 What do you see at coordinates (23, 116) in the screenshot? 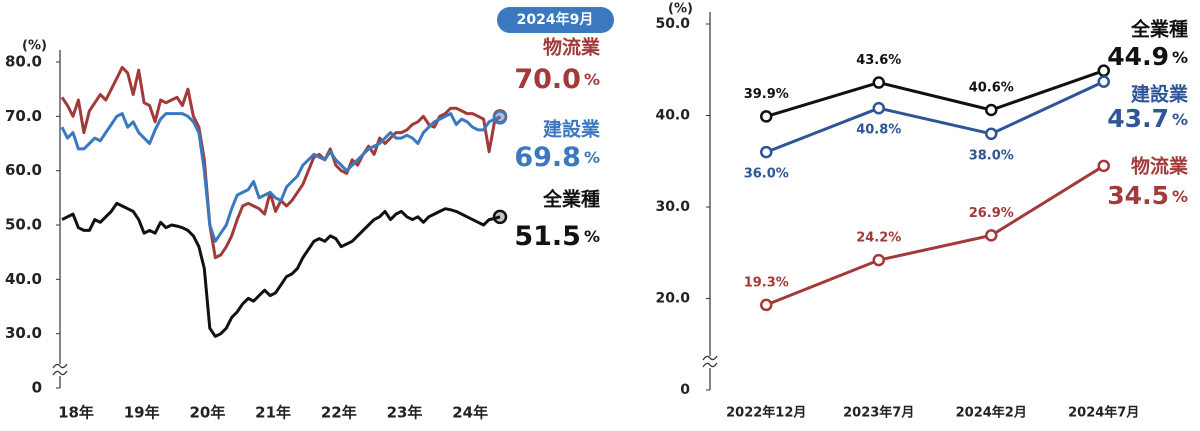
I see `y-tick-label: 70.0` at bounding box center [23, 116].